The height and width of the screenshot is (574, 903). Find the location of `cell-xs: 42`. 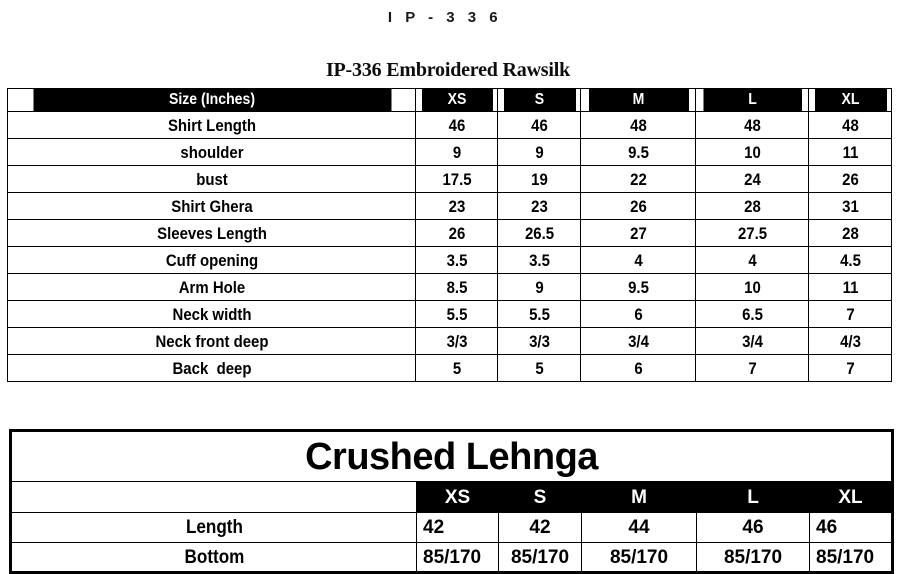

cell-xs: 42 is located at coordinates (457, 527).